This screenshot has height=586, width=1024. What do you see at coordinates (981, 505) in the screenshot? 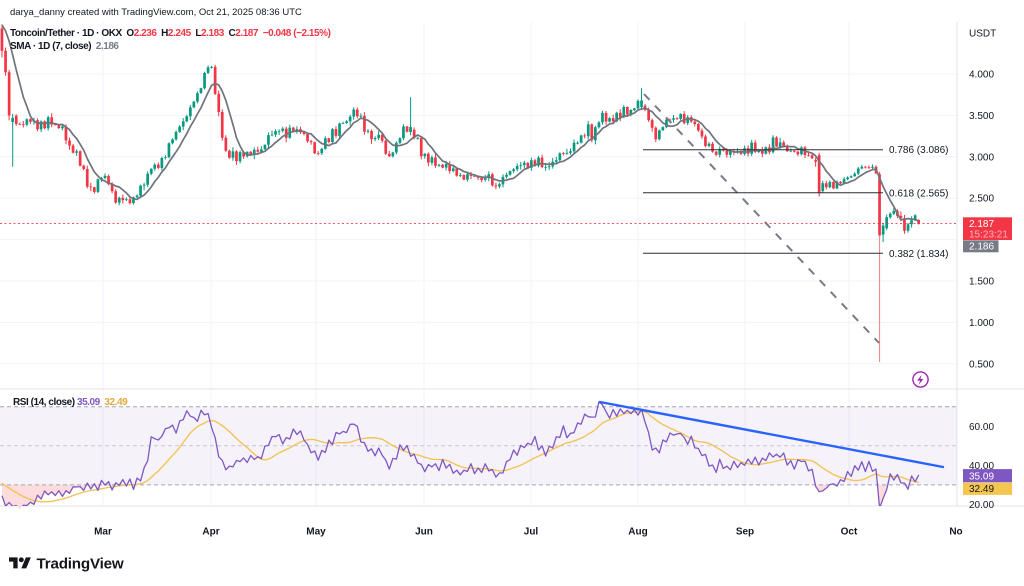
I see `svg-text: 20.00` at bounding box center [981, 505].